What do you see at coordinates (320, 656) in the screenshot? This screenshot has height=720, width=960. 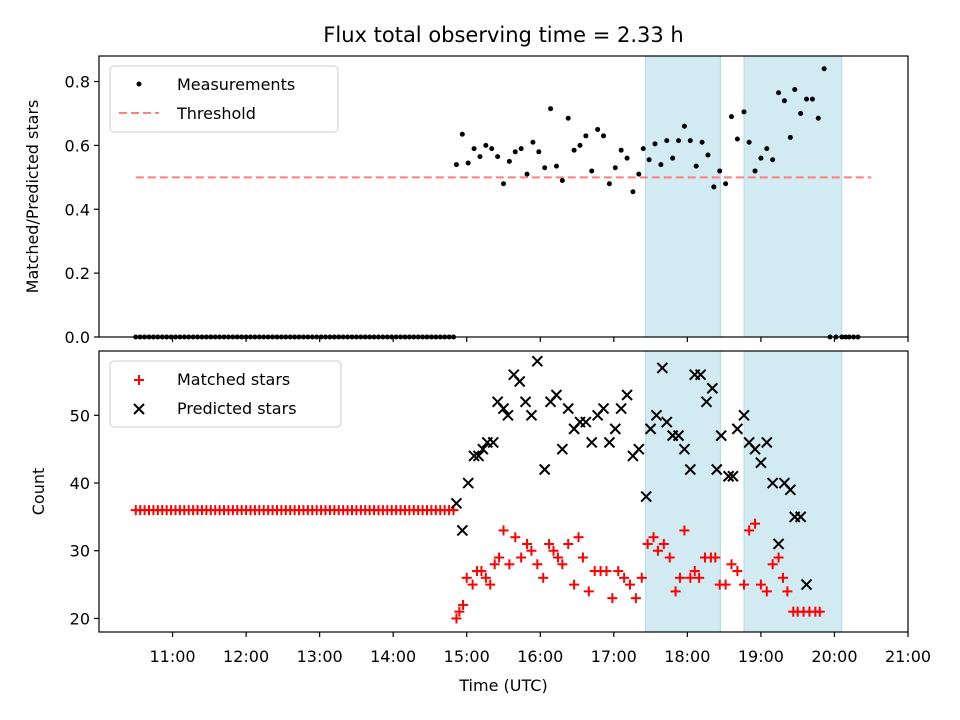 I see `x-tick-label: 13:00` at bounding box center [320, 656].